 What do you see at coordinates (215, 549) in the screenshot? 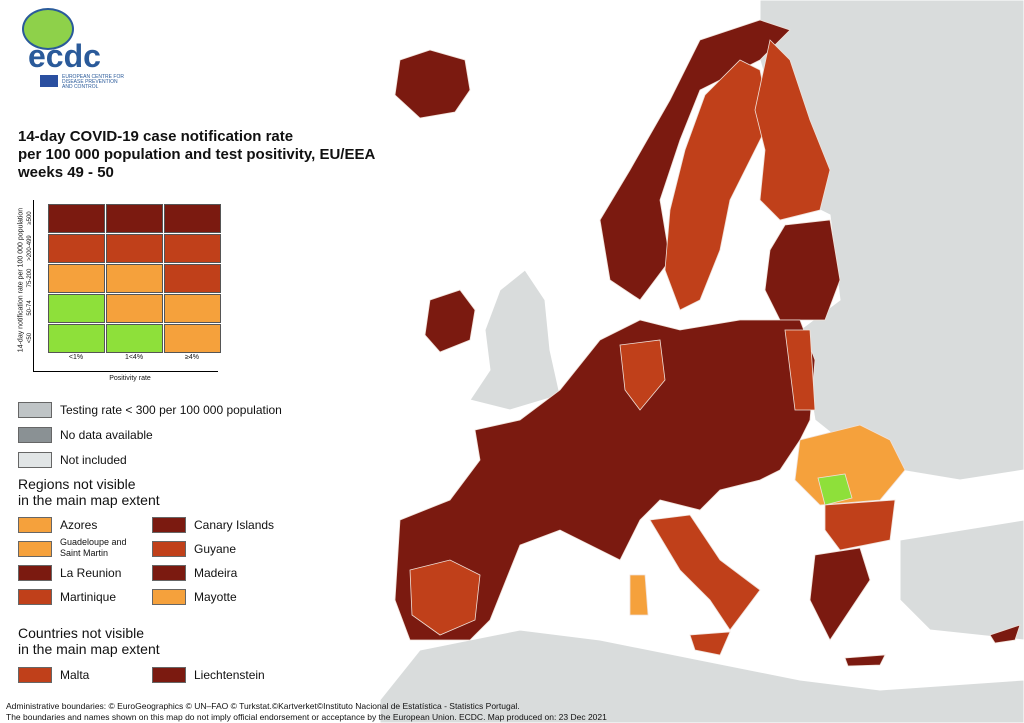
I see `legend-label: Guyane` at bounding box center [215, 549].